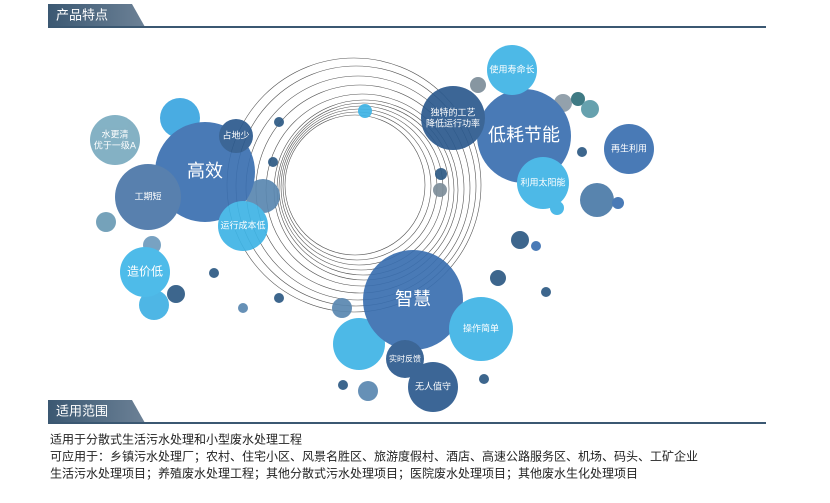 Image resolution: width=830 pixels, height=503 pixels. What do you see at coordinates (235, 136) in the screenshot?
I see `feature-item: 占地少` at bounding box center [235, 136].